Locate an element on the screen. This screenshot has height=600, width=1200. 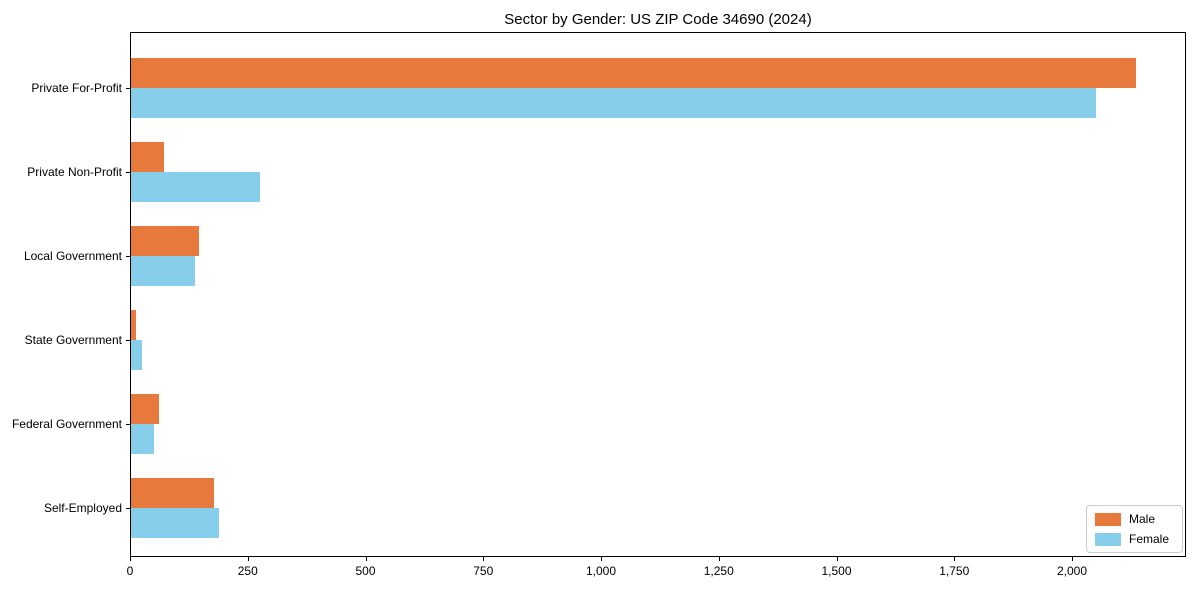
x-tick-label: 750 is located at coordinates (483, 571).